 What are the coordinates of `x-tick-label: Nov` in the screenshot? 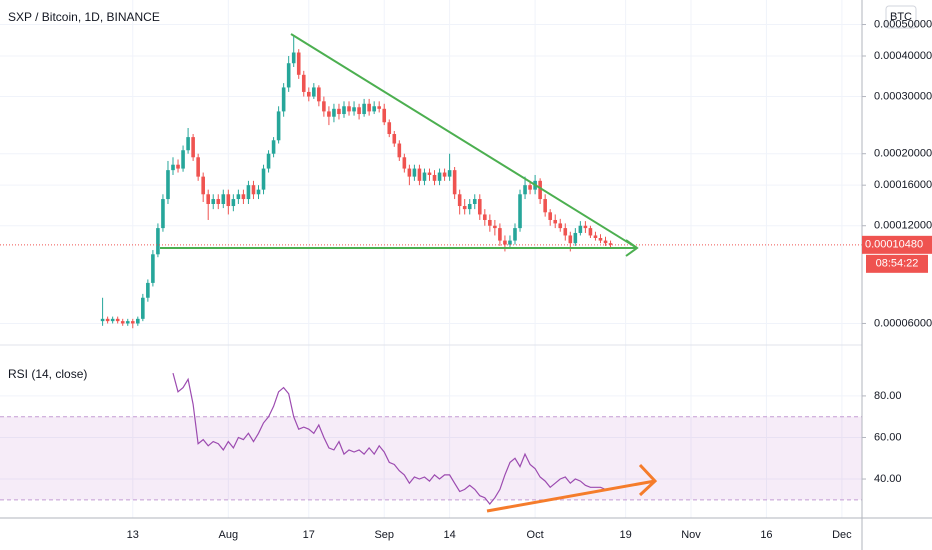 It's located at (691, 535).